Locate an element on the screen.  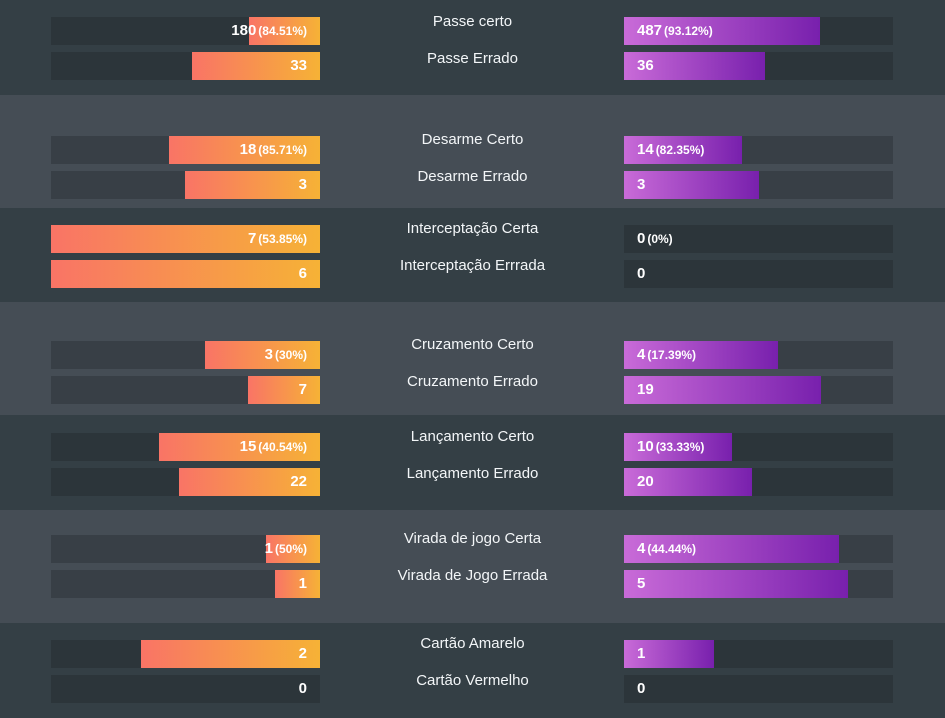
left-team-bar-track: 3 is located at coordinates (185, 185).